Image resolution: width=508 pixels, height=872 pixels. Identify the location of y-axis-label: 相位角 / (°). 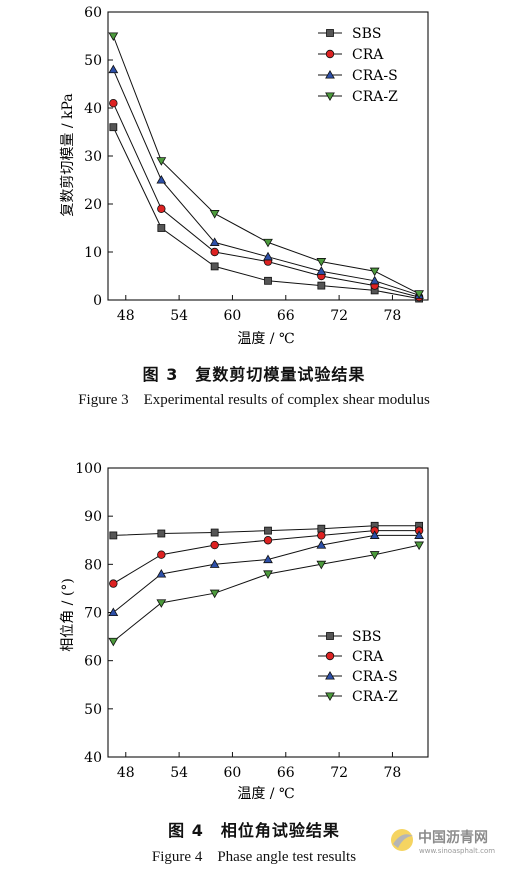
(68, 615).